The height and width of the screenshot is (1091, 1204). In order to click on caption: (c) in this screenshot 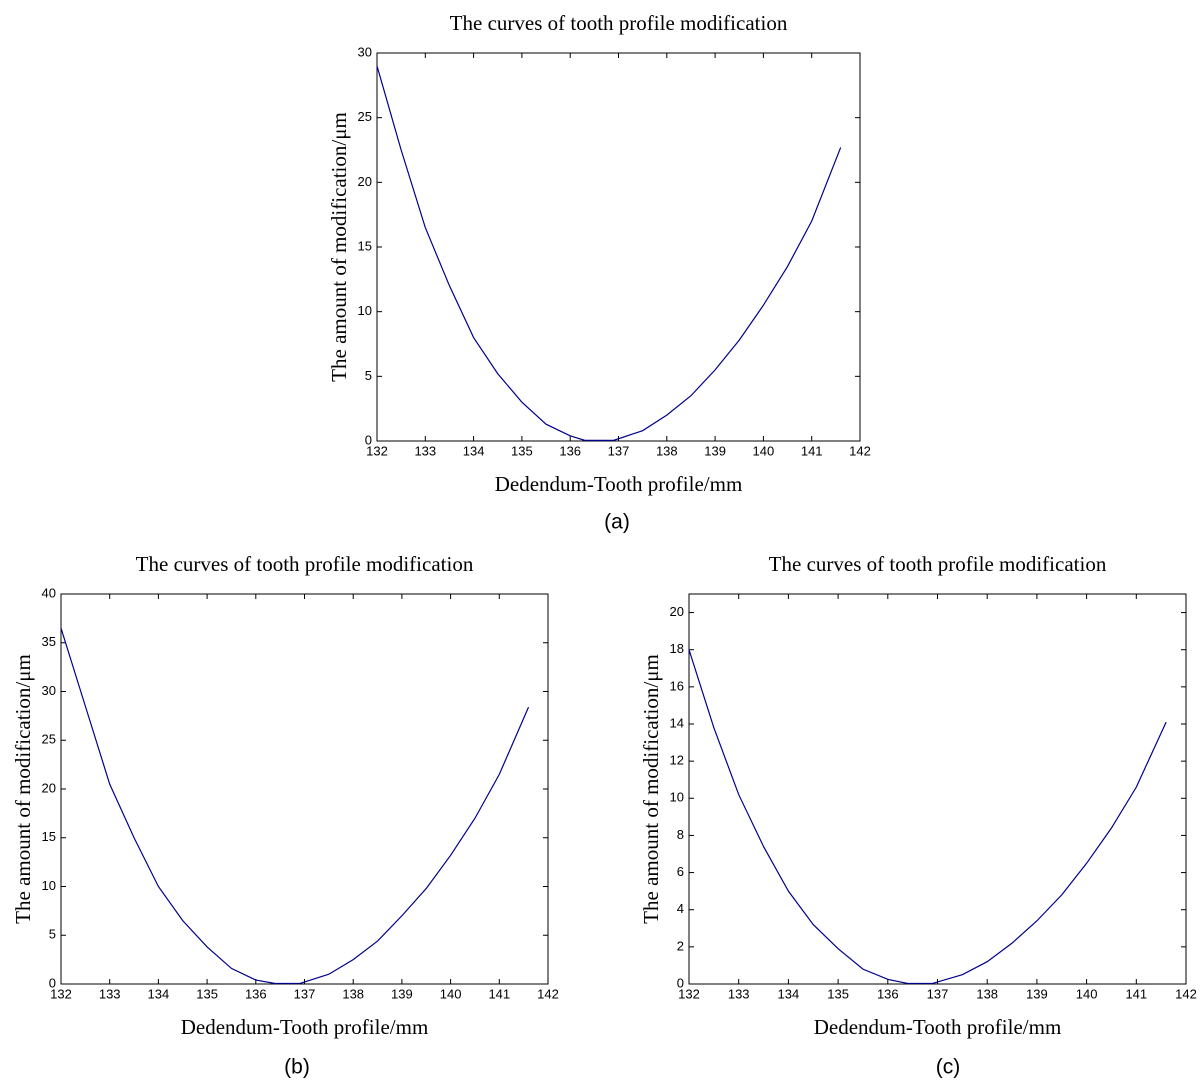, I will do `click(948, 1067)`.